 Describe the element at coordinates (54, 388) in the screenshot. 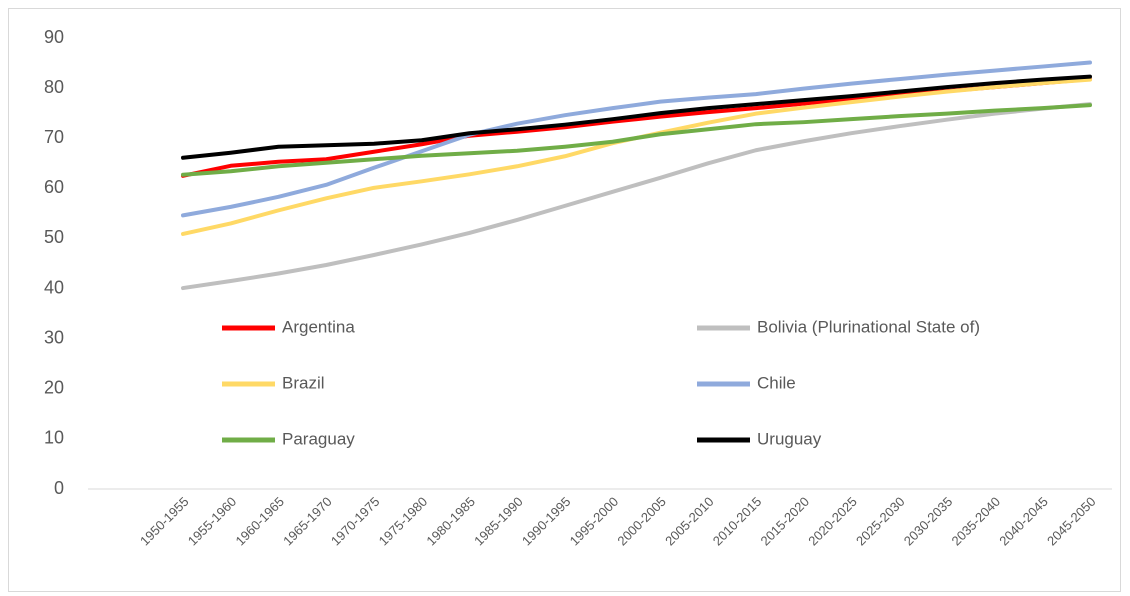

I see `y-tick-label: 20` at that location.